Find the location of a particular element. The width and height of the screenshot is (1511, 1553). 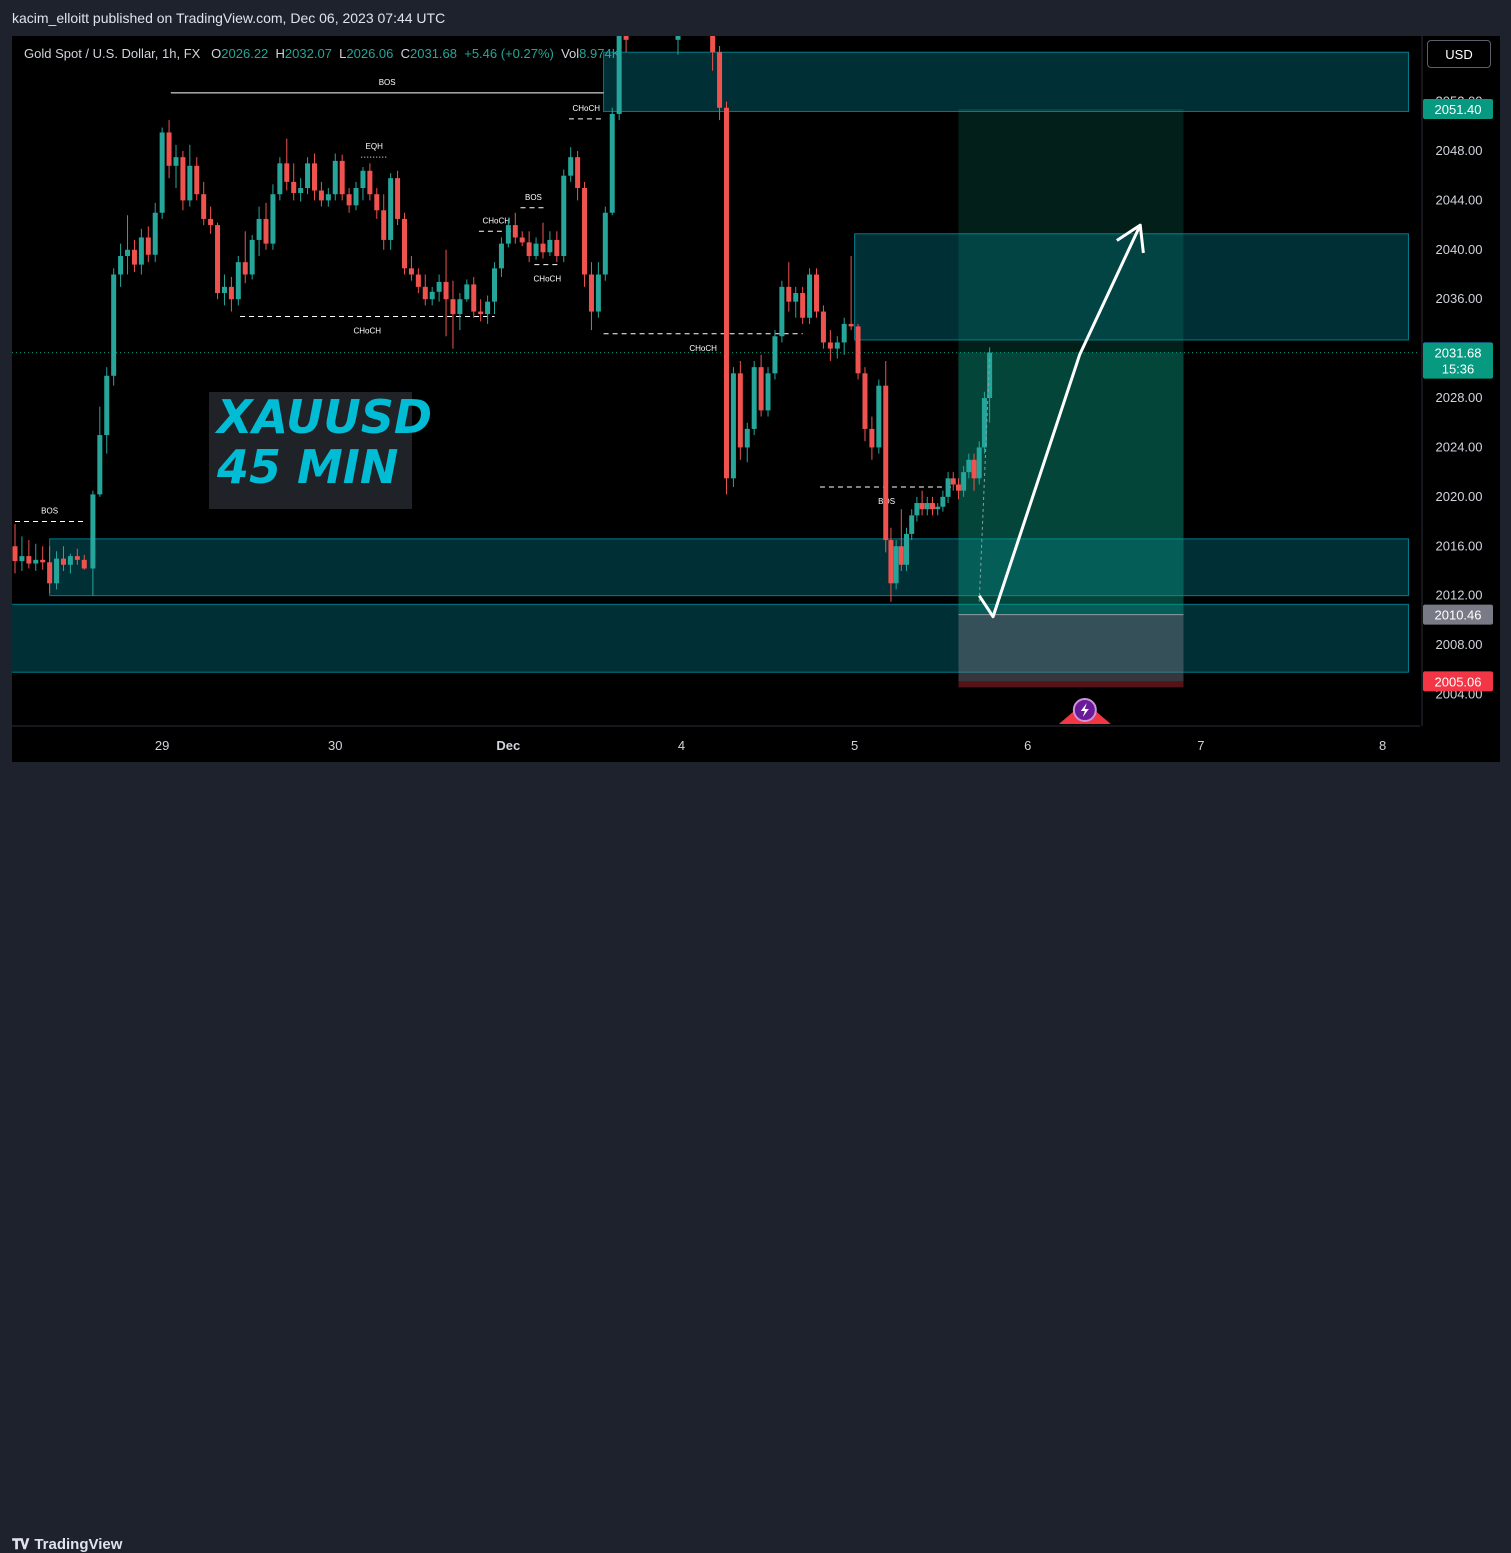

open-label: O is located at coordinates (216, 53).